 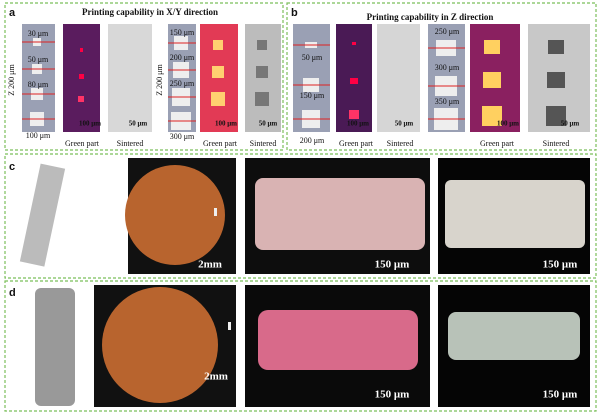 What do you see at coordinates (38, 84) in the screenshot?
I see `size-label: 80 μm` at bounding box center [38, 84].